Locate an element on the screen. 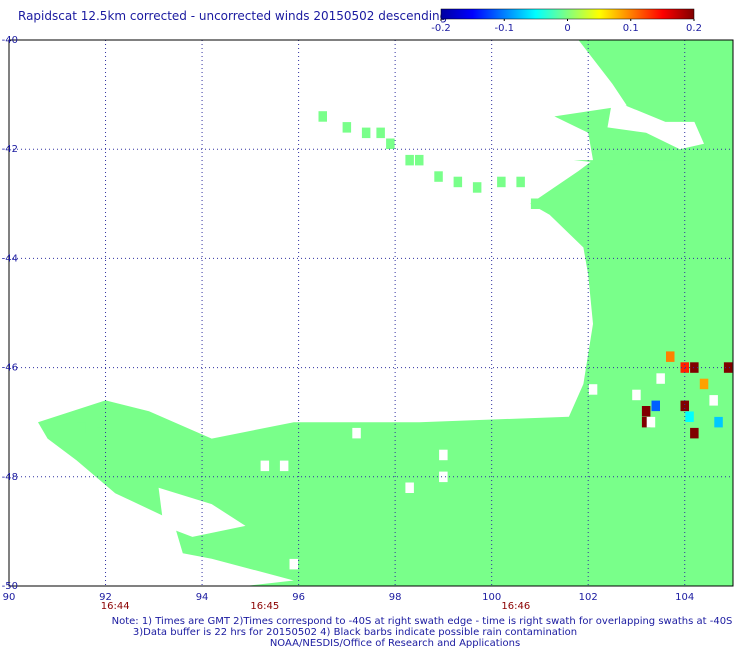 This screenshot has height=650, width=740. colorbar-tick-4: 0.2 is located at coordinates (694, 28).